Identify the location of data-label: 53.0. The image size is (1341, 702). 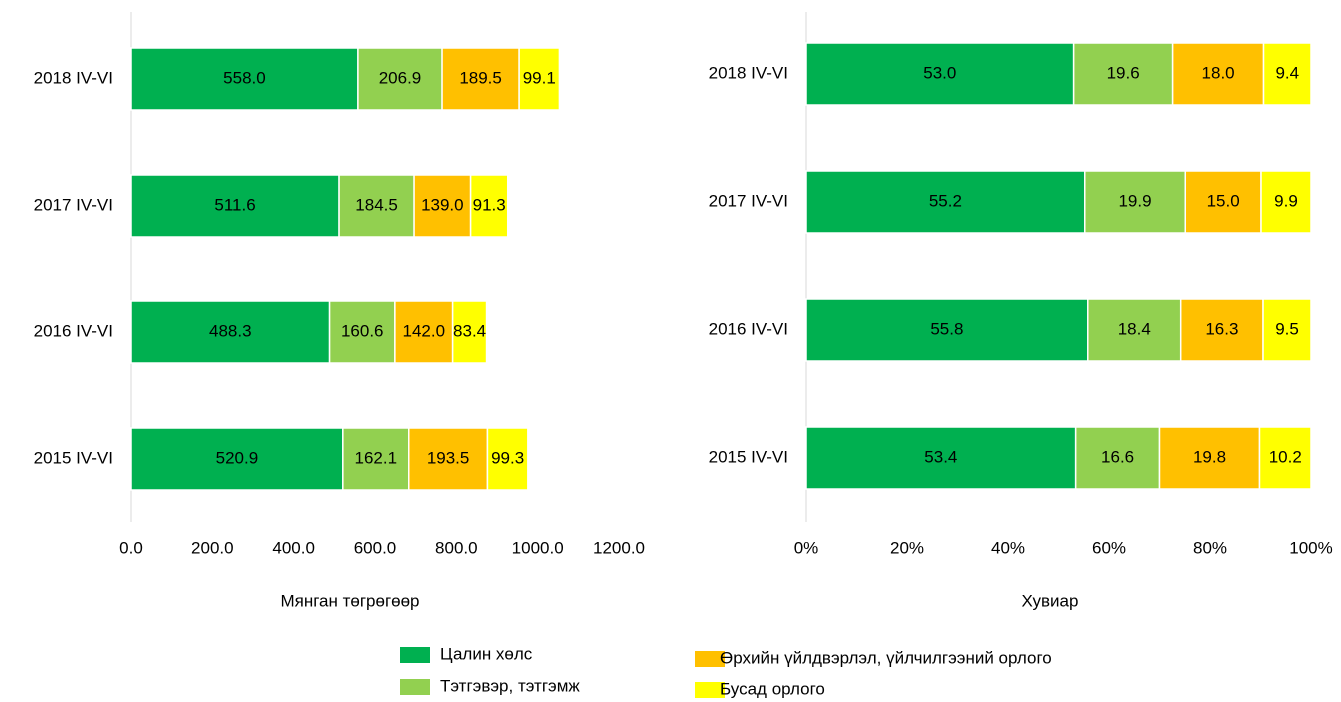
(939, 72).